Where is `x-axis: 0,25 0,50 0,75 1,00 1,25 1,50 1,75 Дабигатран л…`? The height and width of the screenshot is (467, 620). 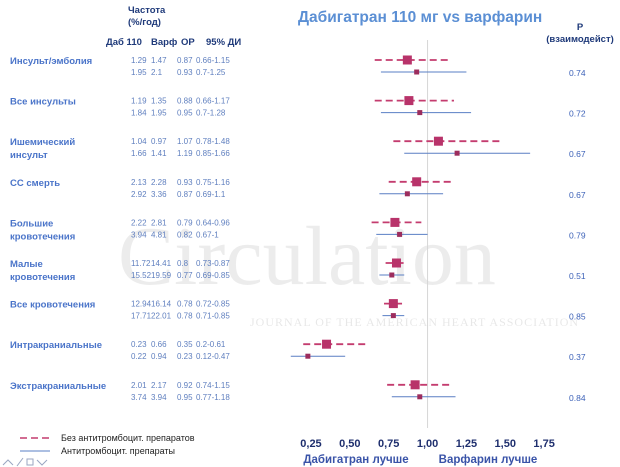 x-axis: 0,25 0,50 0,75 1,00 1,25 1,50 1,75 Дабигатран л… is located at coordinates (427, 452).